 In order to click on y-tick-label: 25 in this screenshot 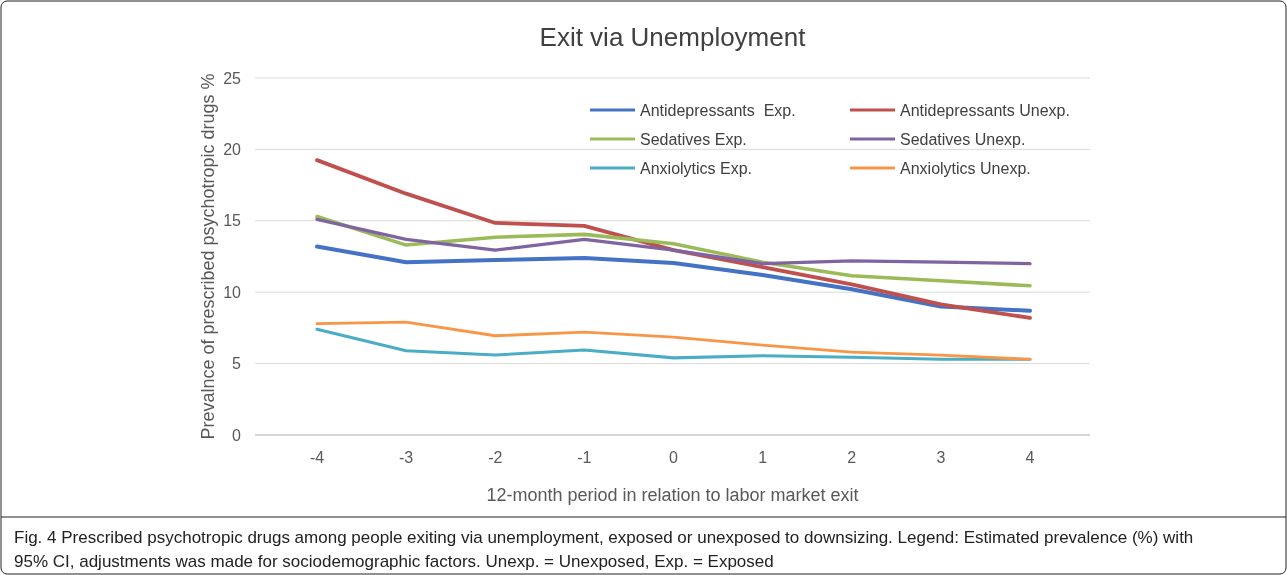, I will do `click(232, 78)`.